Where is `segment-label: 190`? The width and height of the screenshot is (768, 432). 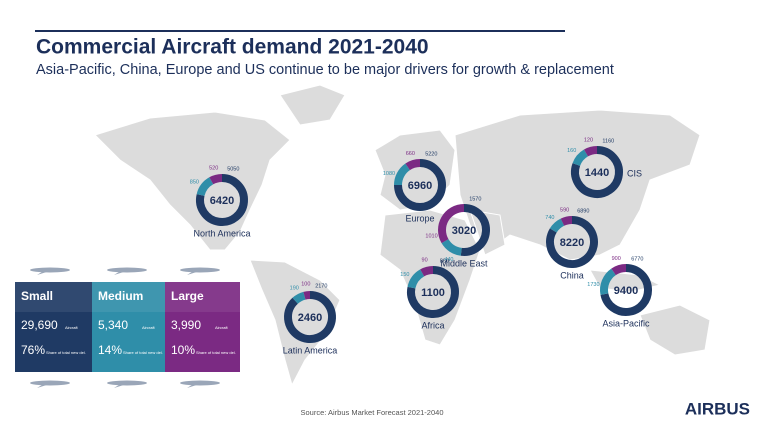
segment-label: 190 is located at coordinates (294, 288).